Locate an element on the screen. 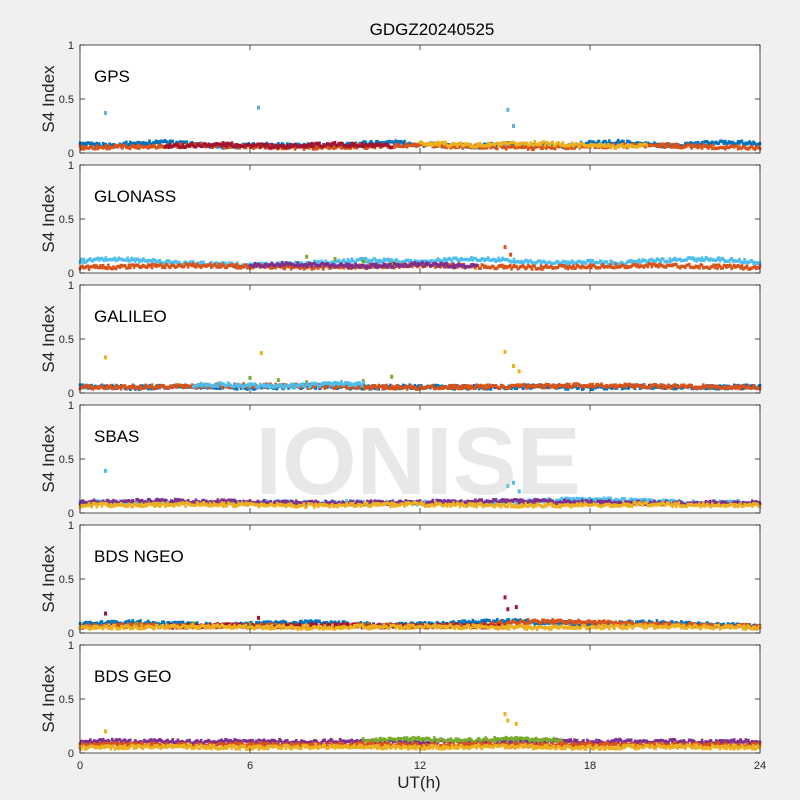  y-axis-label: S4 Index is located at coordinates (48, 219).